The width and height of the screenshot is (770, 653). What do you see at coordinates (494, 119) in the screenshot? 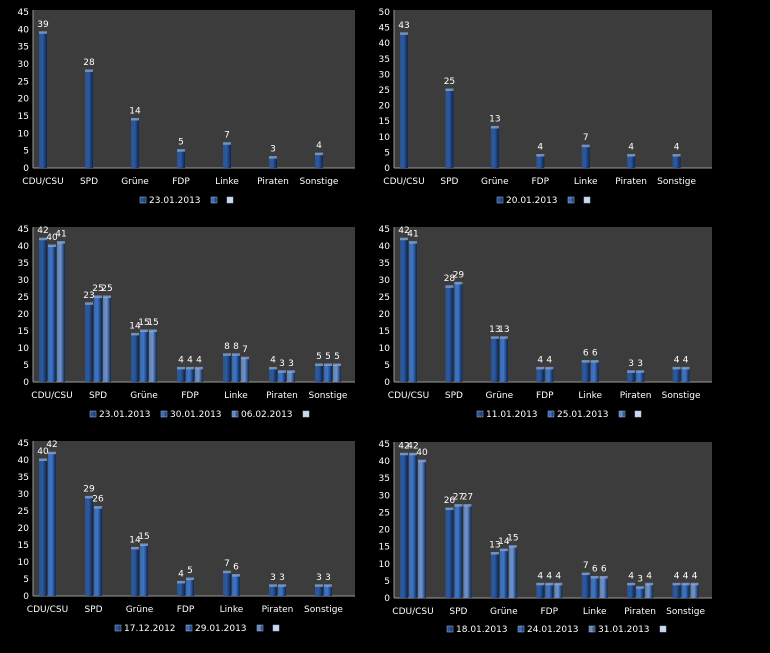
I see `data-label: 13` at bounding box center [494, 119].